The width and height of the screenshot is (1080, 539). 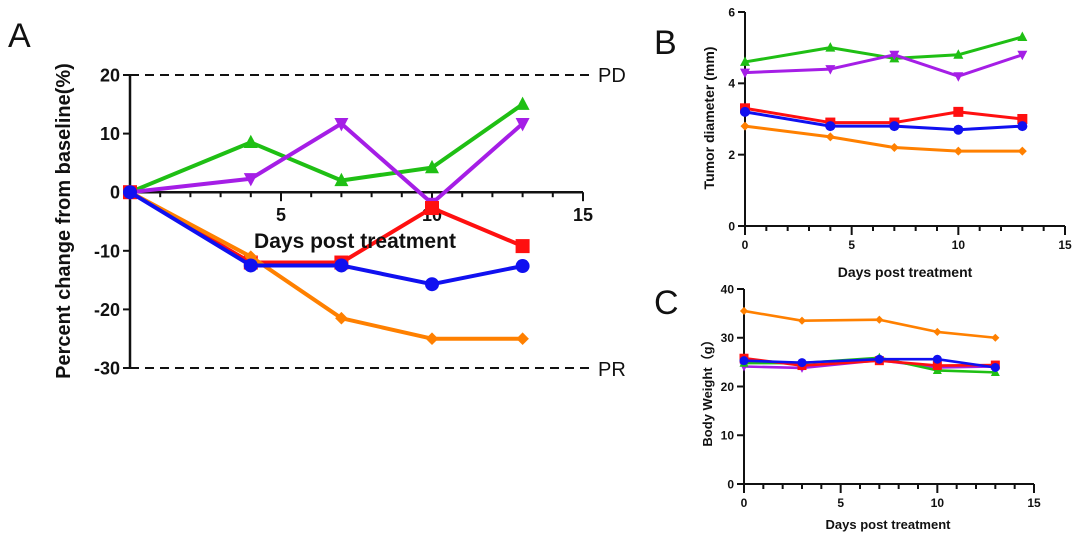 What do you see at coordinates (889, 524) in the screenshot?
I see `panel-c-x-axis-title: Days post treatment` at bounding box center [889, 524].